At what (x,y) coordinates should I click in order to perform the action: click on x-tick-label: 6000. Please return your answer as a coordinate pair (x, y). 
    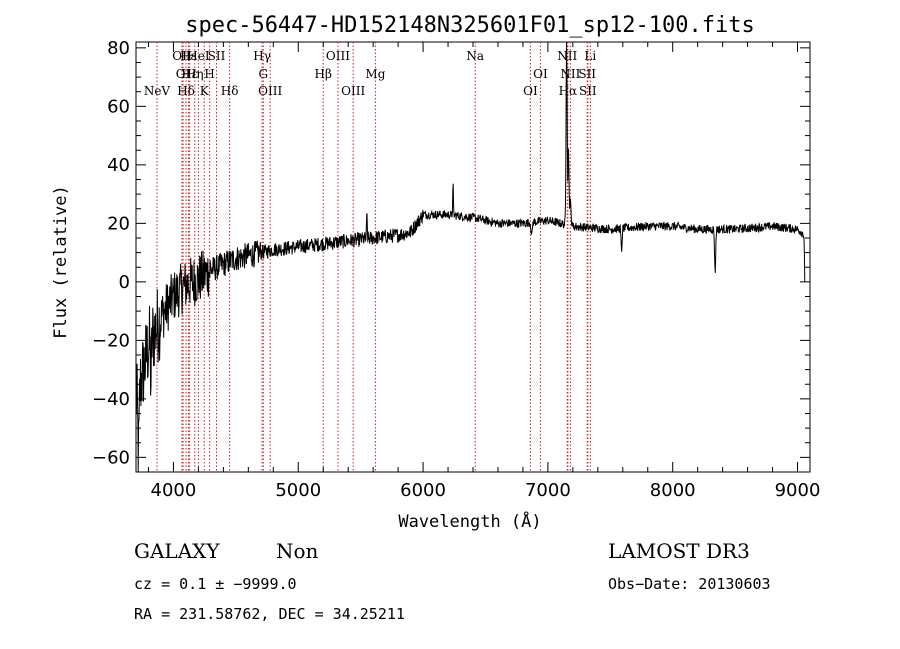
    Looking at the image, I should click on (423, 490).